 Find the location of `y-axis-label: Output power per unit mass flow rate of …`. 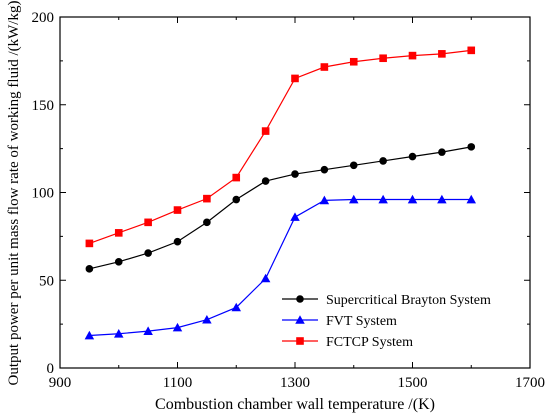

y-axis-label: Output power per unit mass flow rate of … is located at coordinates (14, 193).